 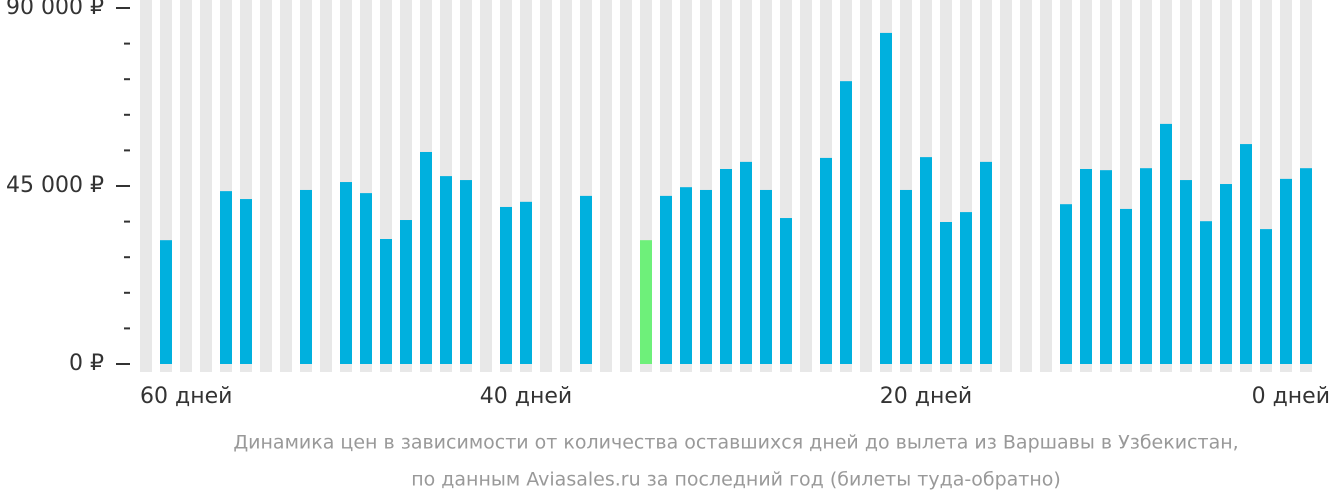 I want to click on x-tick-label: 20 дней, so click(x=926, y=396).